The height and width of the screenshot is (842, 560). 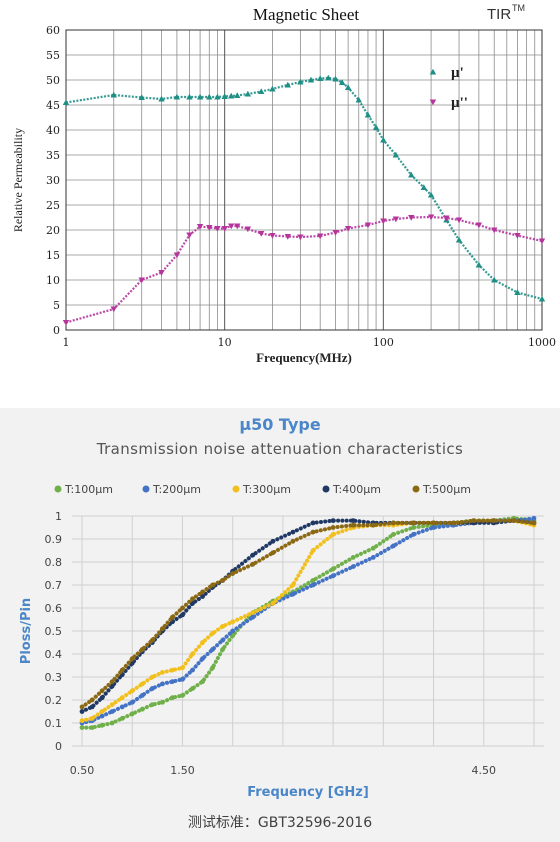 I want to click on y-tick-label: 55, so click(x=53, y=55).